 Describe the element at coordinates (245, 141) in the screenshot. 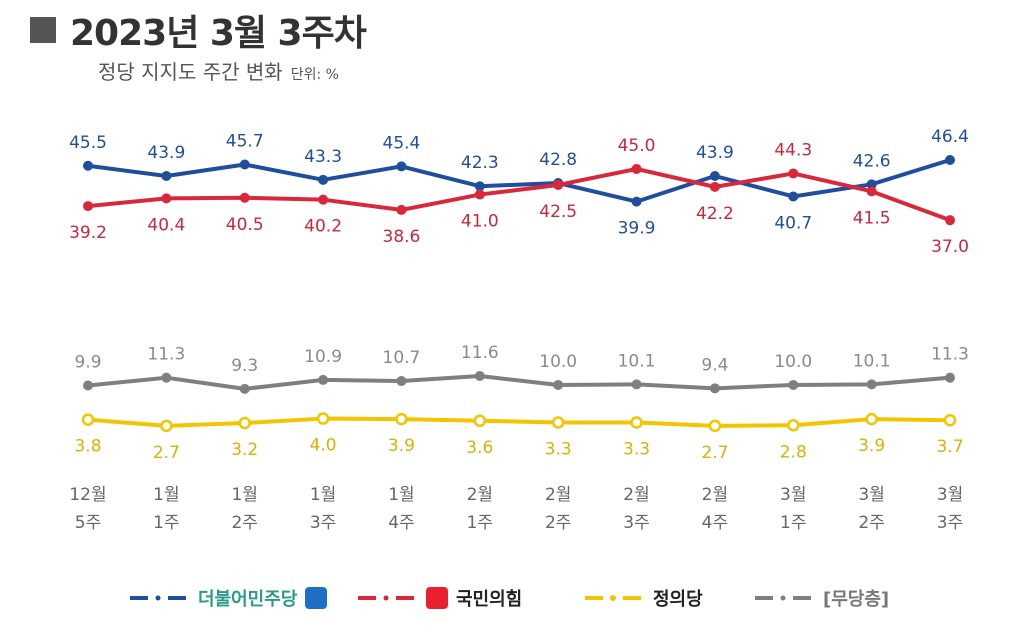

I see `data-label-democratic: 45.7` at that location.